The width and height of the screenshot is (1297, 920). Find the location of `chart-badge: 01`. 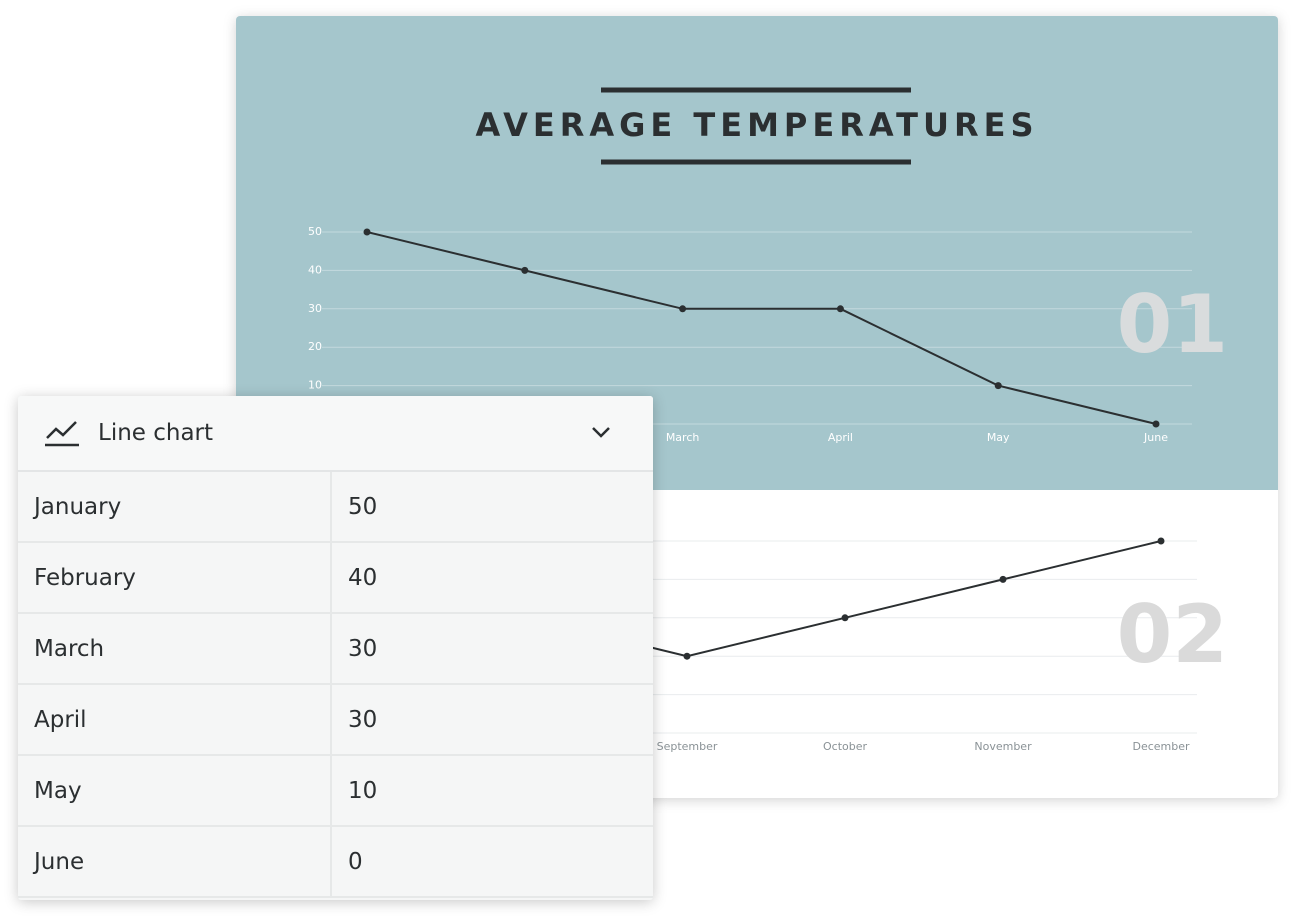

chart-badge: 01 is located at coordinates (1172, 324).